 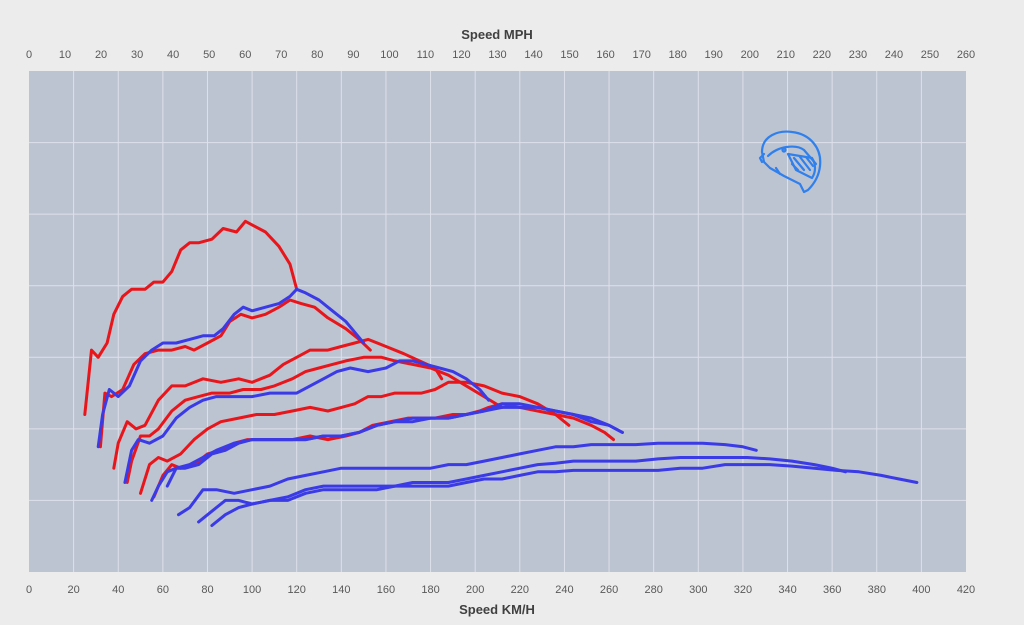 What do you see at coordinates (966, 55) in the screenshot?
I see `top-tick-label: 260` at bounding box center [966, 55].